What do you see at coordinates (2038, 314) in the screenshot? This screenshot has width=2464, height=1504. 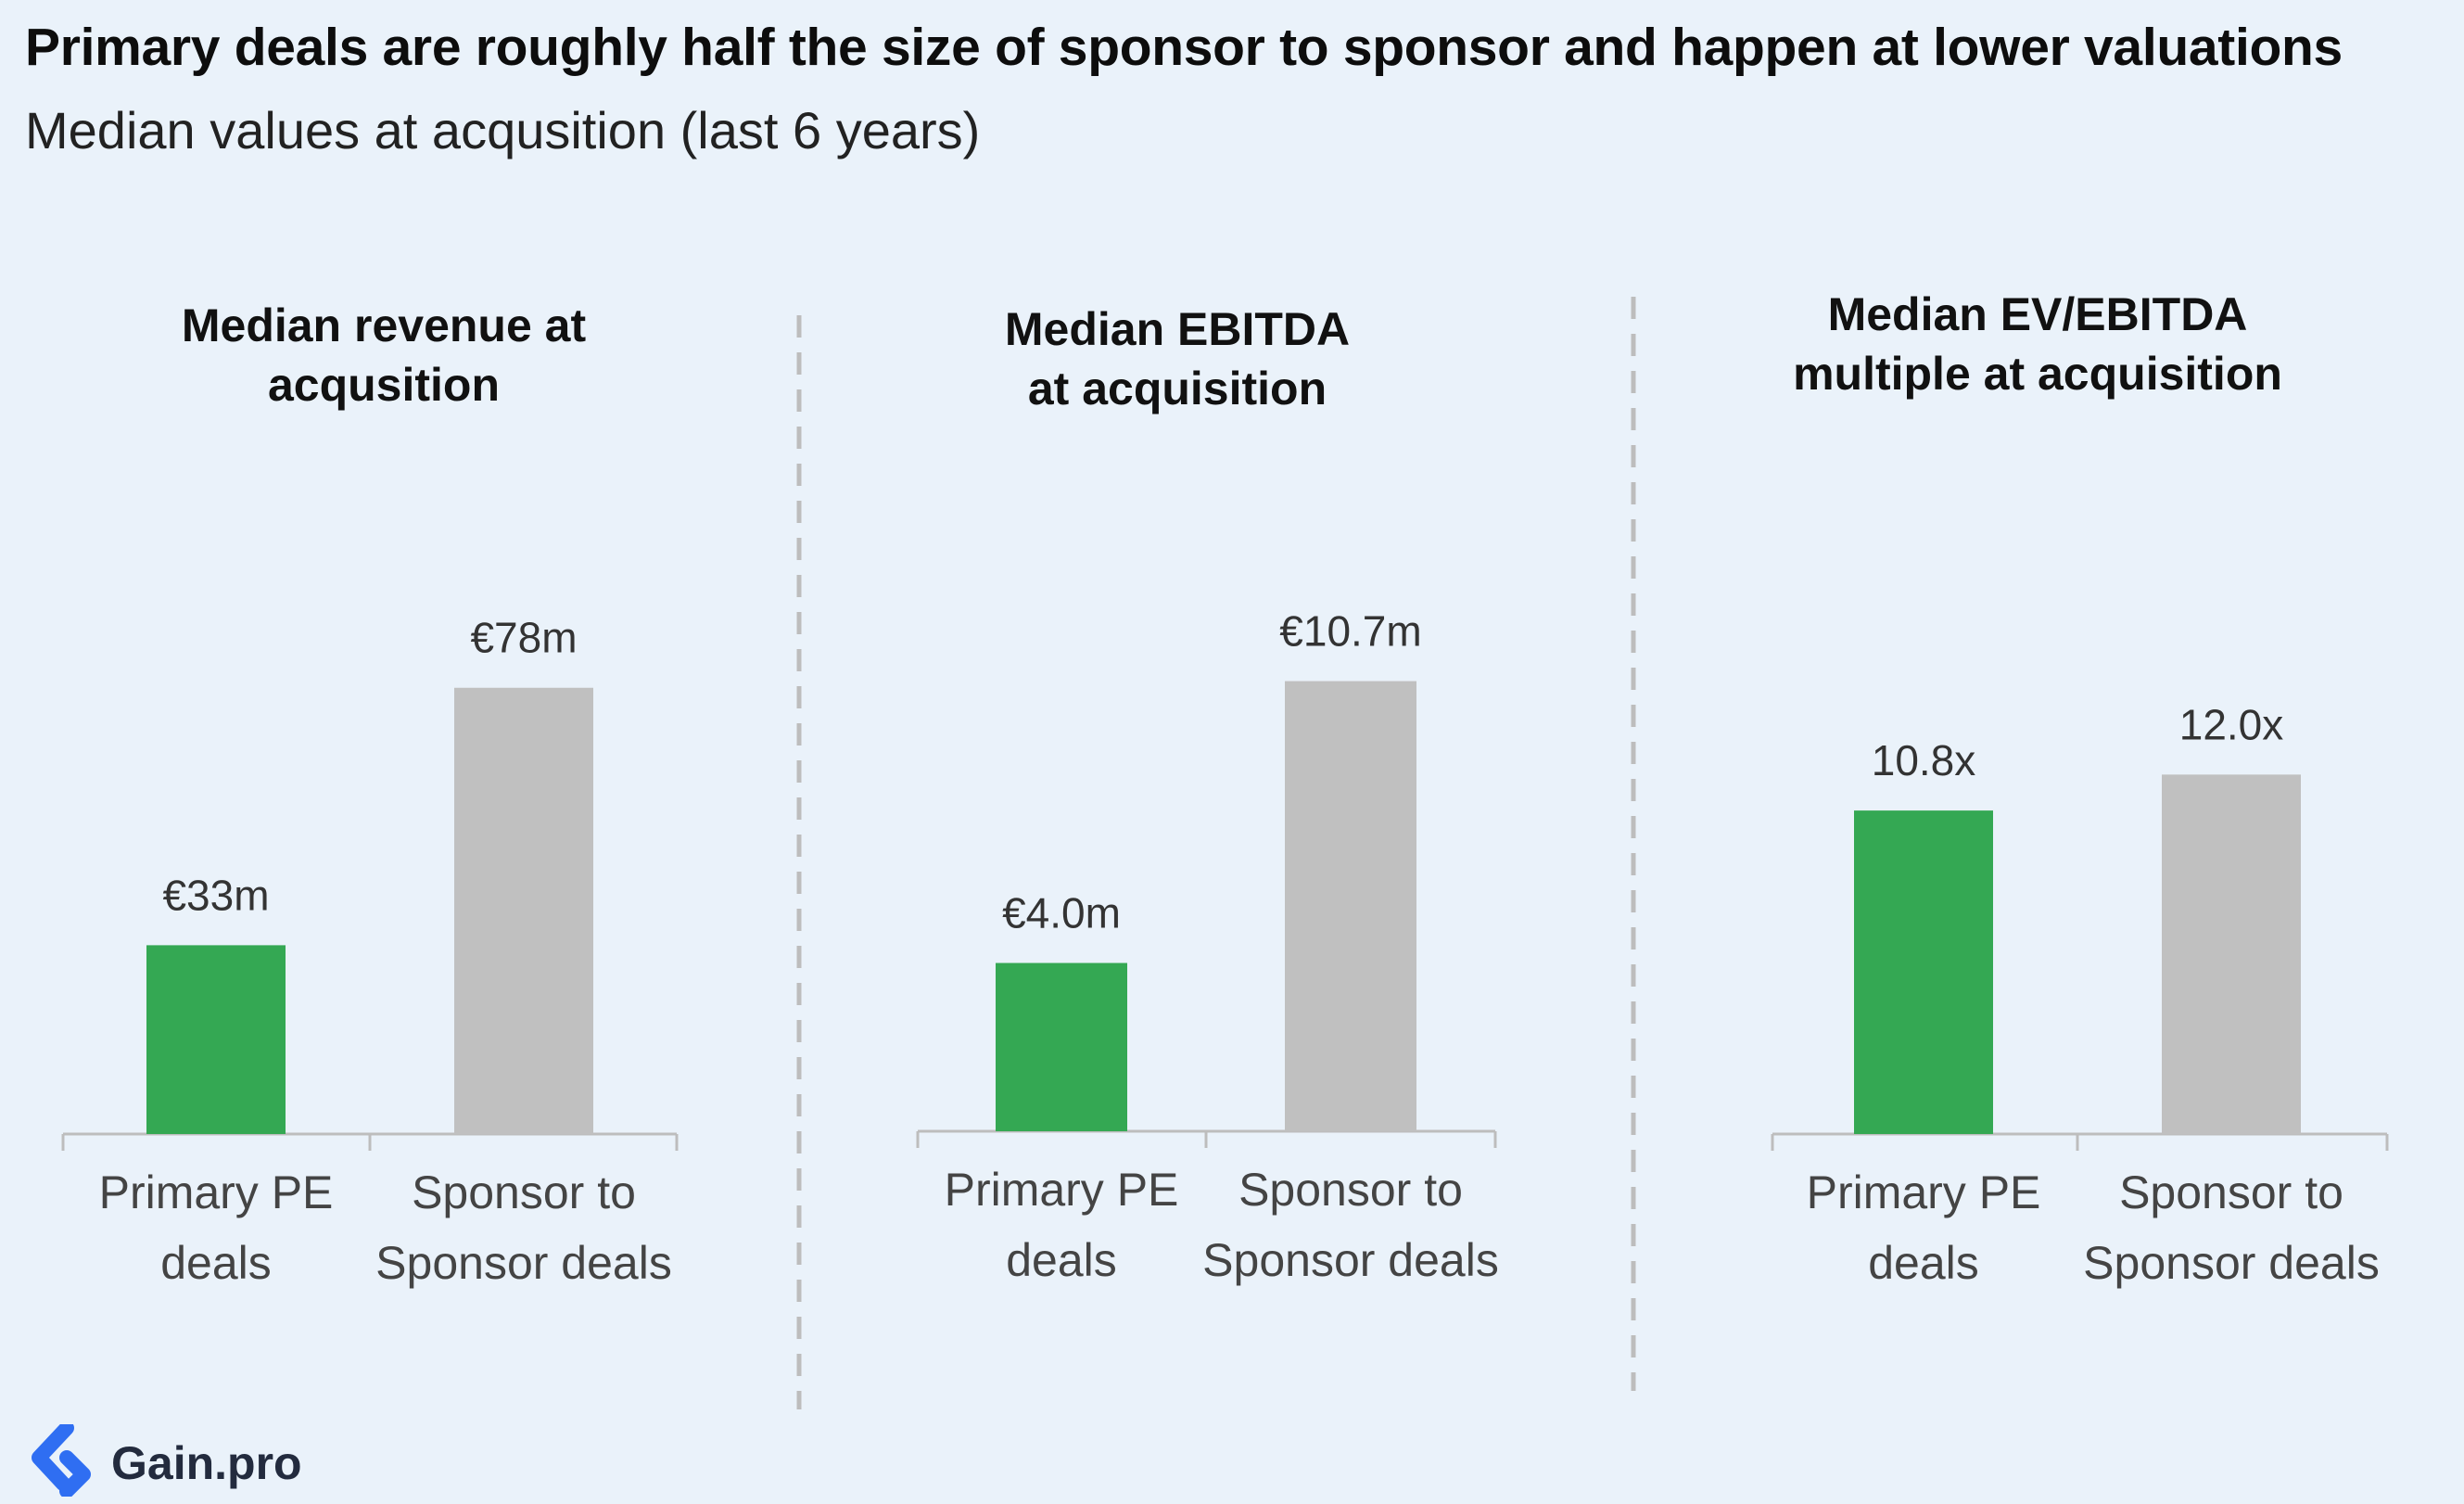 I see `panel-title: Median EV/EBITDA` at bounding box center [2038, 314].